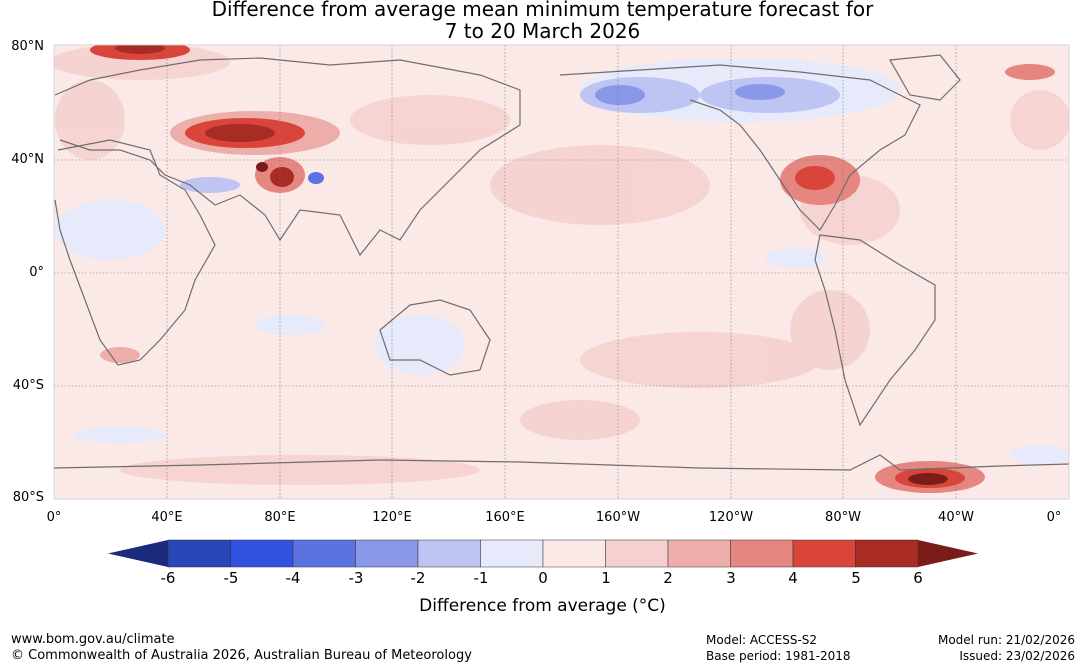 The width and height of the screenshot is (1085, 667). Describe the element at coordinates (925, 77) in the screenshot. I see `greenland-coastline` at that location.